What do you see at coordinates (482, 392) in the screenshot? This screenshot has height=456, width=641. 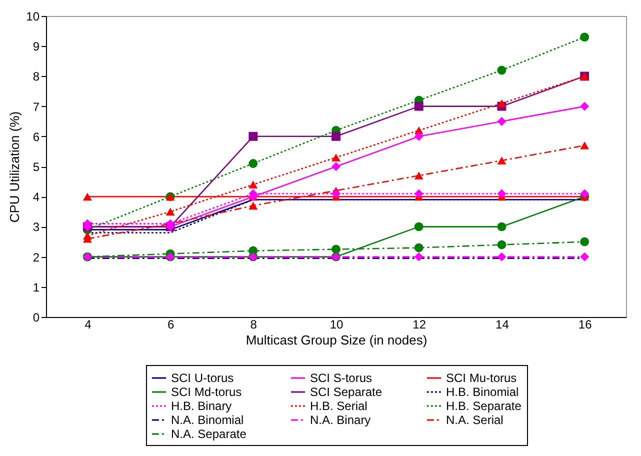 I see `legend-label: H.B. Binomial` at bounding box center [482, 392].